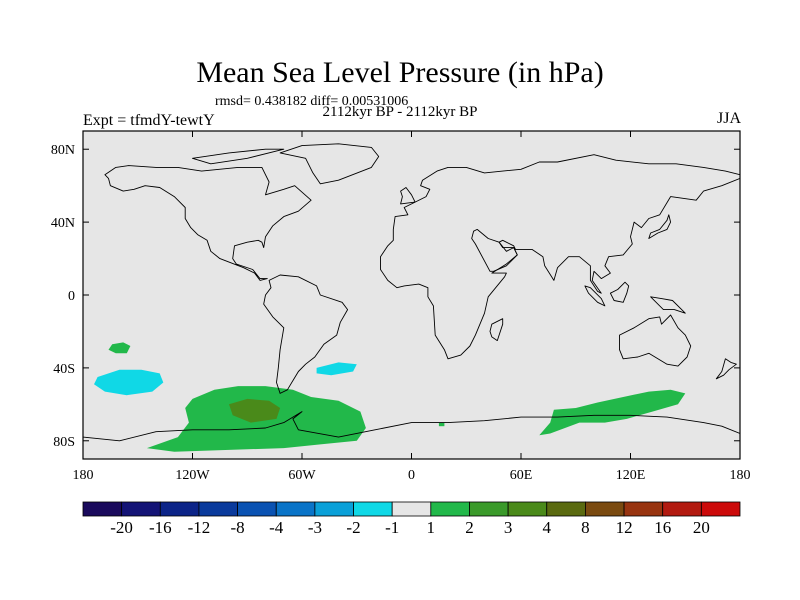 Image resolution: width=800 pixels, height=600 pixels. What do you see at coordinates (660, 226) in the screenshot?
I see `coastline-japan` at bounding box center [660, 226].